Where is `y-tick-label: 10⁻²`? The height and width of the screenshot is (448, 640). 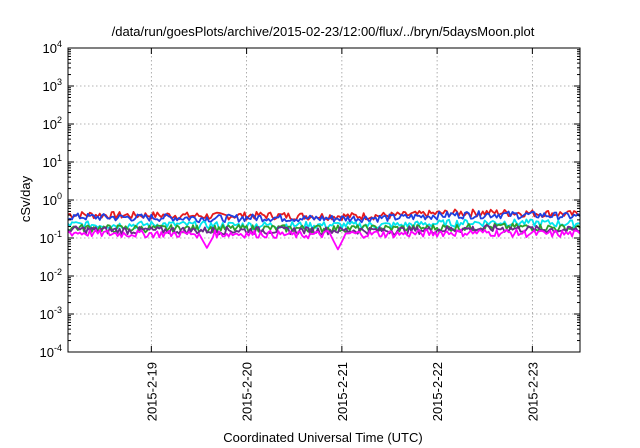
y-tick-label: 10⁻² is located at coordinates (51, 275).